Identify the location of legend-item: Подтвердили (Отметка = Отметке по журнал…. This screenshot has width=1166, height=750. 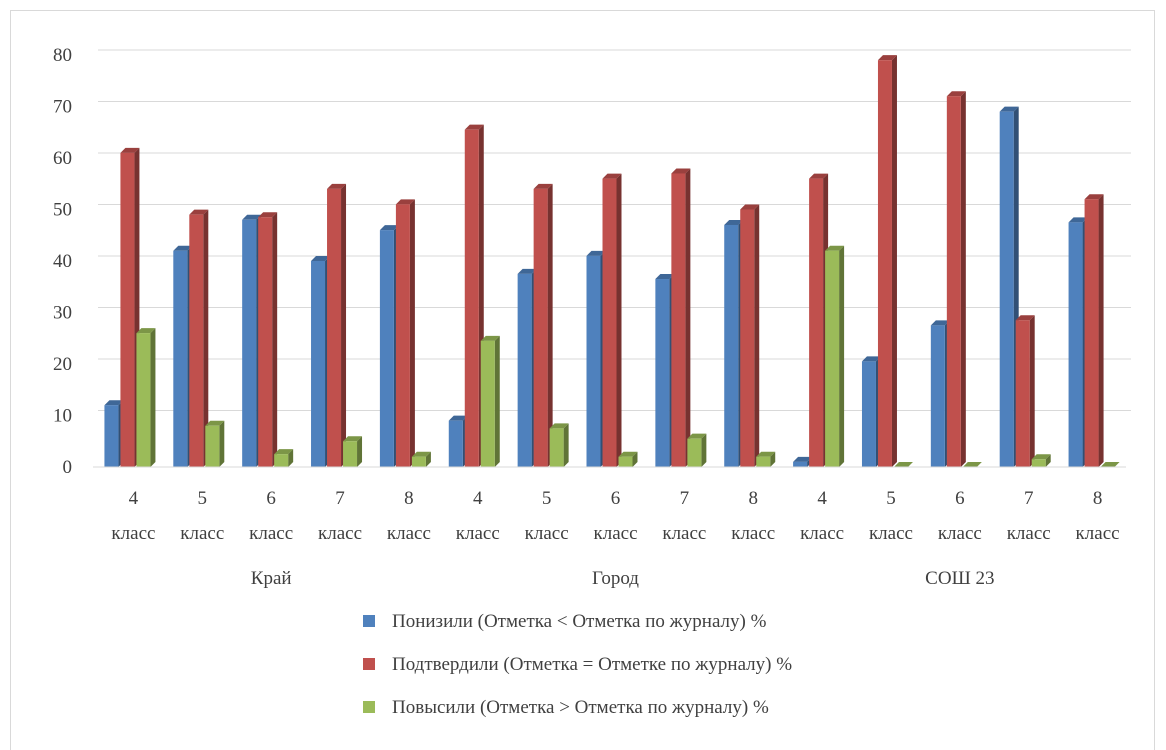
(577, 664).